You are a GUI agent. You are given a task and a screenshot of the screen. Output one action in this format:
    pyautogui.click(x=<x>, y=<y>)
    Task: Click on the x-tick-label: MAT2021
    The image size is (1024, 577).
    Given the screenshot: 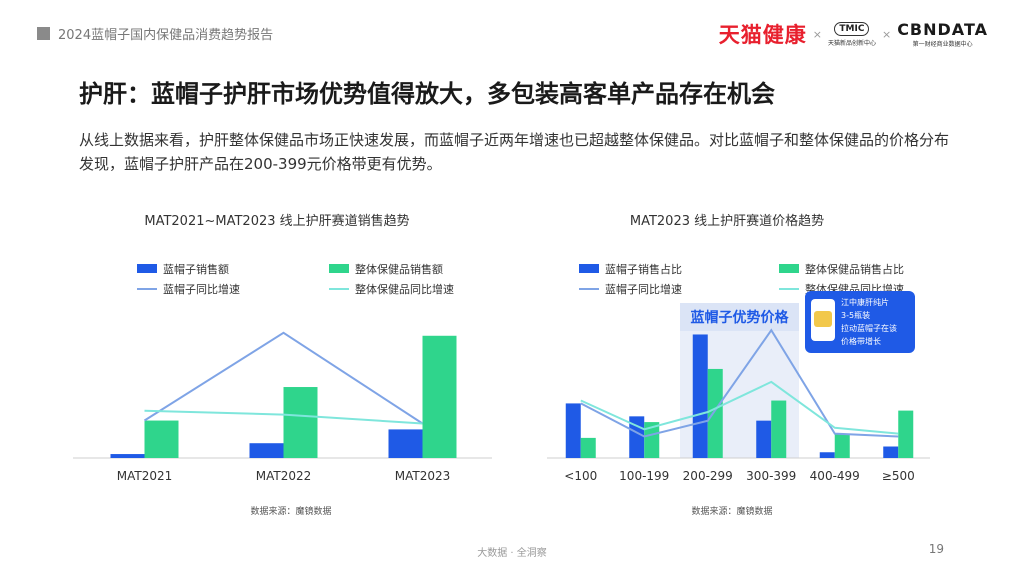 What is the action you would take?
    pyautogui.click(x=145, y=476)
    